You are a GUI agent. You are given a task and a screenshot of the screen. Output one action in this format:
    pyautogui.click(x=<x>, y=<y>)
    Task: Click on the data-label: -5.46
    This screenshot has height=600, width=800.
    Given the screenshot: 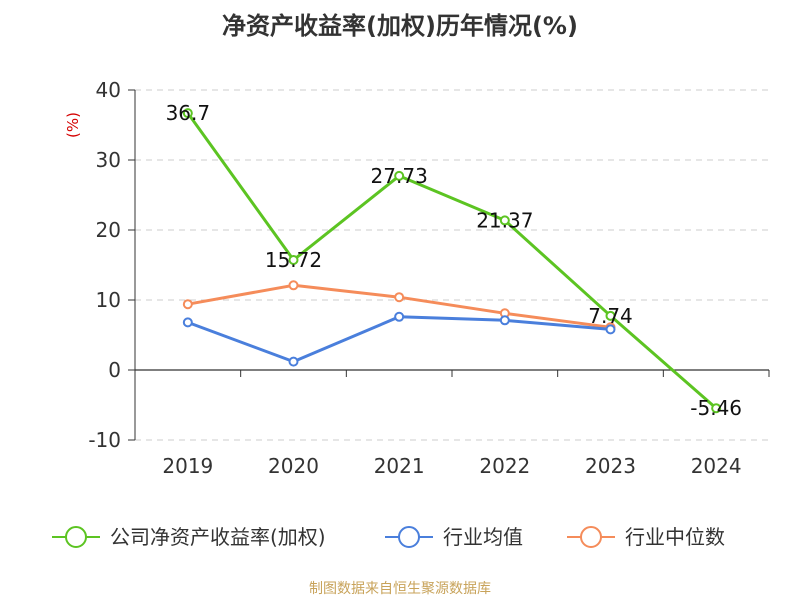 What is the action you would take?
    pyautogui.click(x=716, y=408)
    